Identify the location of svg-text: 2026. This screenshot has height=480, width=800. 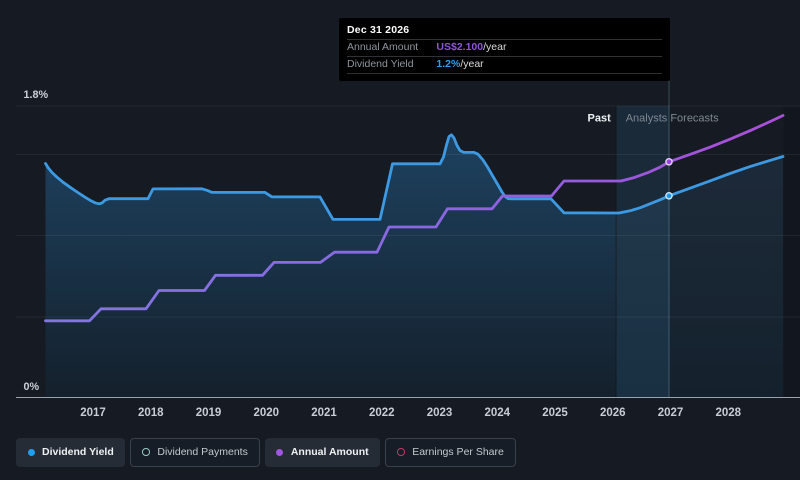
(613, 413).